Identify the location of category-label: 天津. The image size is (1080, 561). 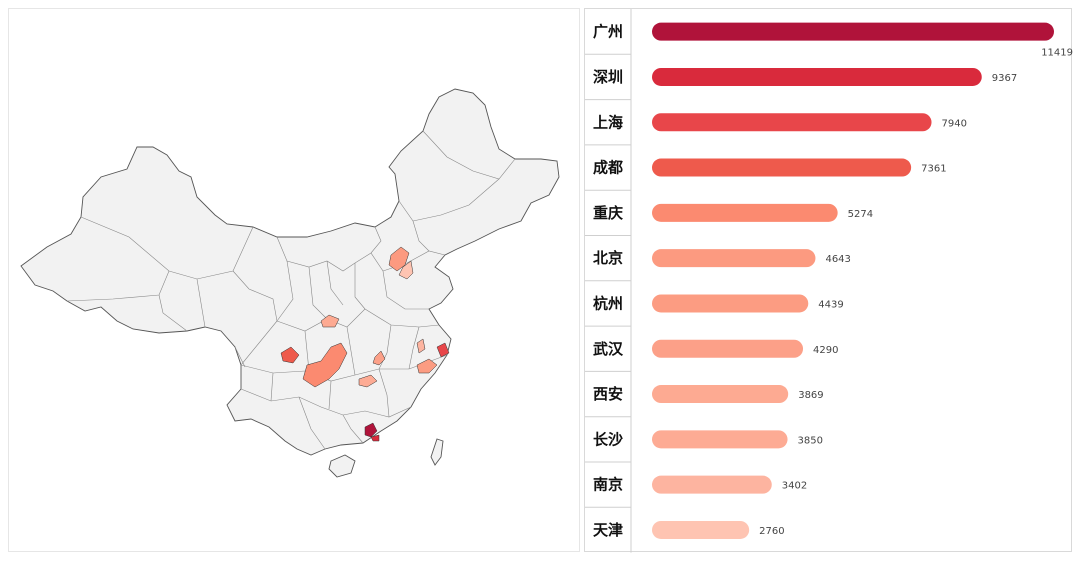
(608, 530).